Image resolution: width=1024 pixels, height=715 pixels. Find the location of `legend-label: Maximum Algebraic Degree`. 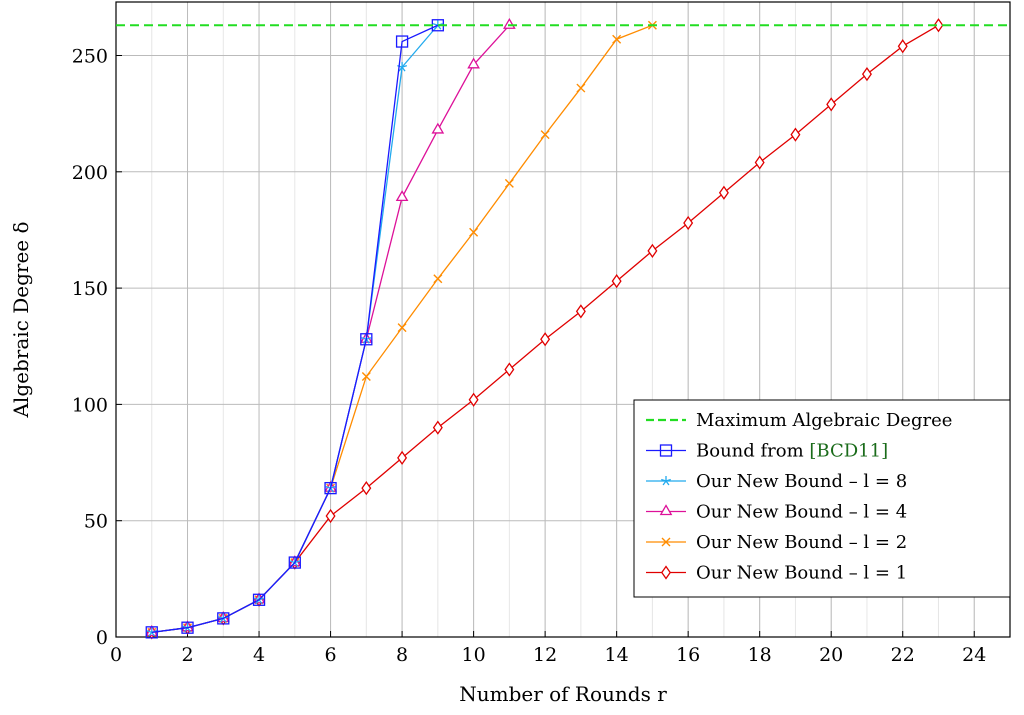

legend-label: Maximum Algebraic Degree is located at coordinates (824, 420).